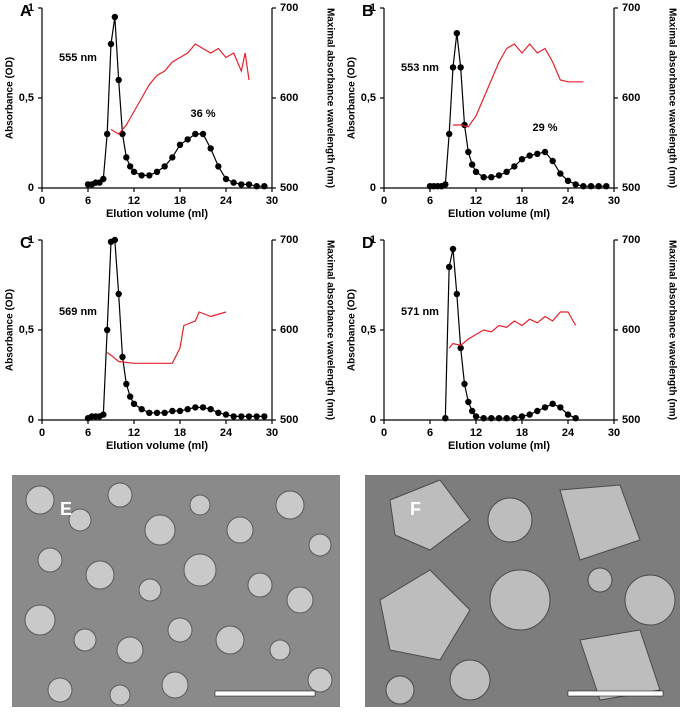  I want to click on scale-bar, so click(265, 693).